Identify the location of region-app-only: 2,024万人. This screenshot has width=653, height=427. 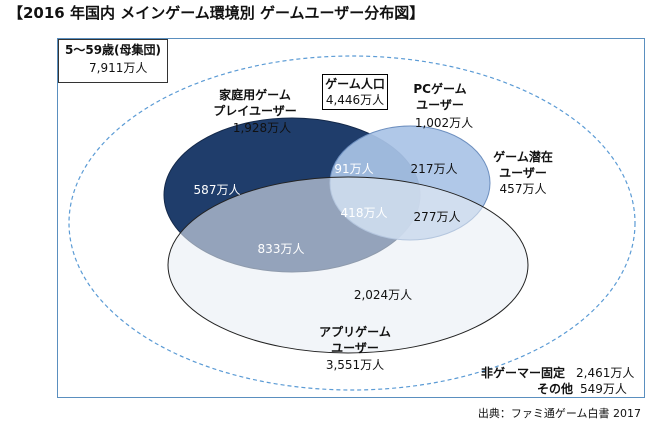
(383, 295).